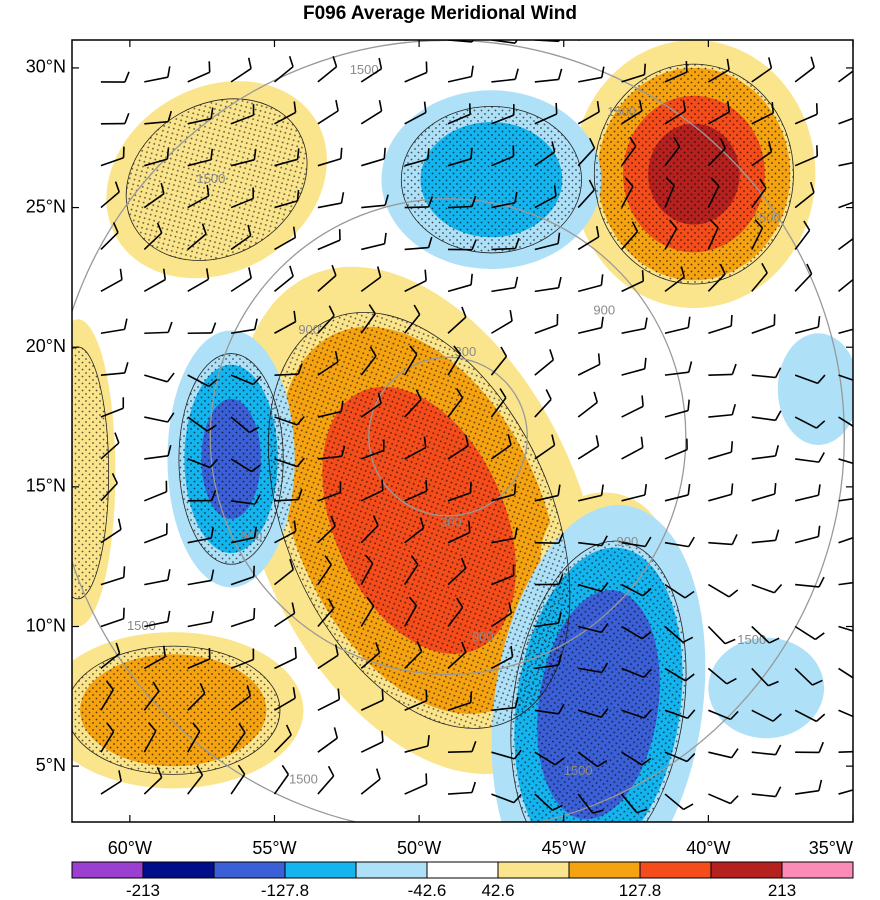  Describe the element at coordinates (491, 179) in the screenshot. I see `stipple-region` at that location.